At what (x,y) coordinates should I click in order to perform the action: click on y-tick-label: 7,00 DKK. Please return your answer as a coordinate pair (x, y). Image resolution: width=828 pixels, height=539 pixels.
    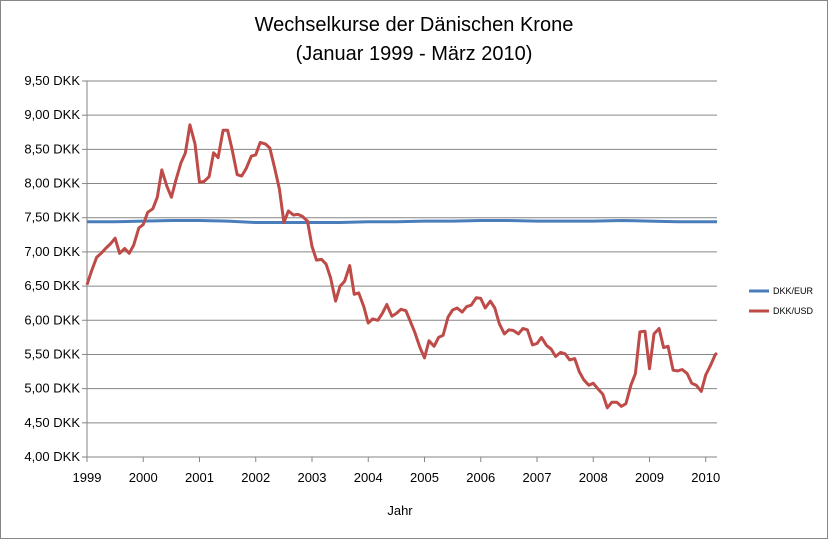
    Looking at the image, I should click on (52, 251).